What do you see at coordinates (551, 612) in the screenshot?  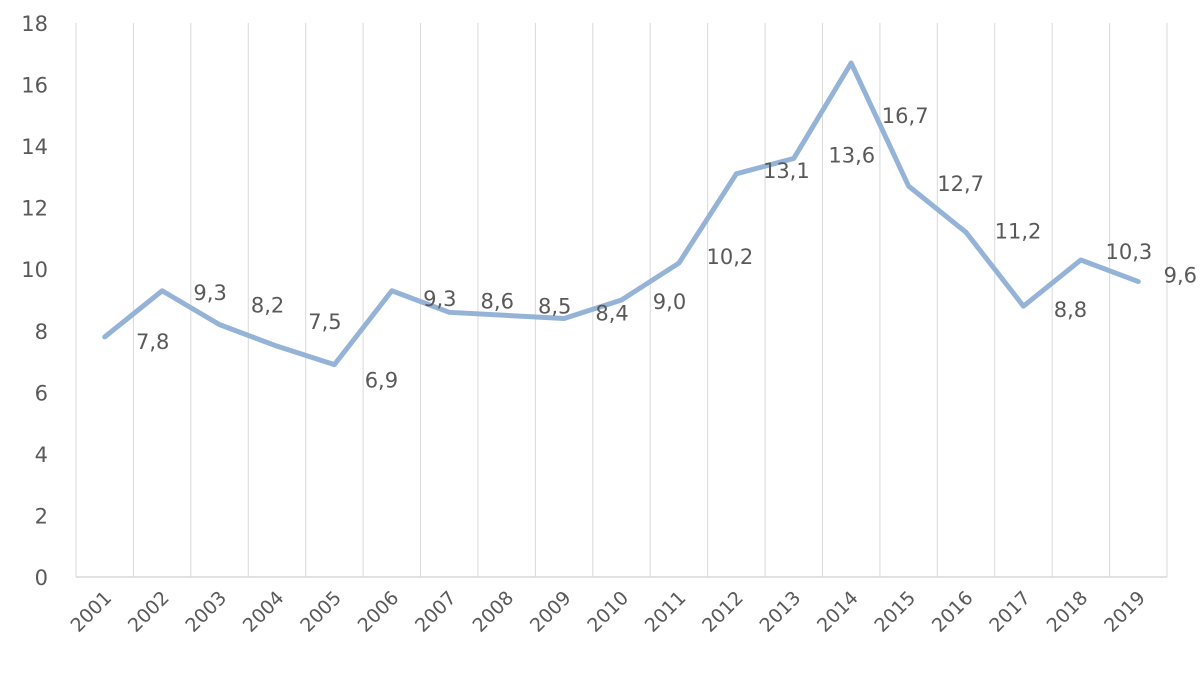 I see `x-tick-label: 2009` at bounding box center [551, 612].